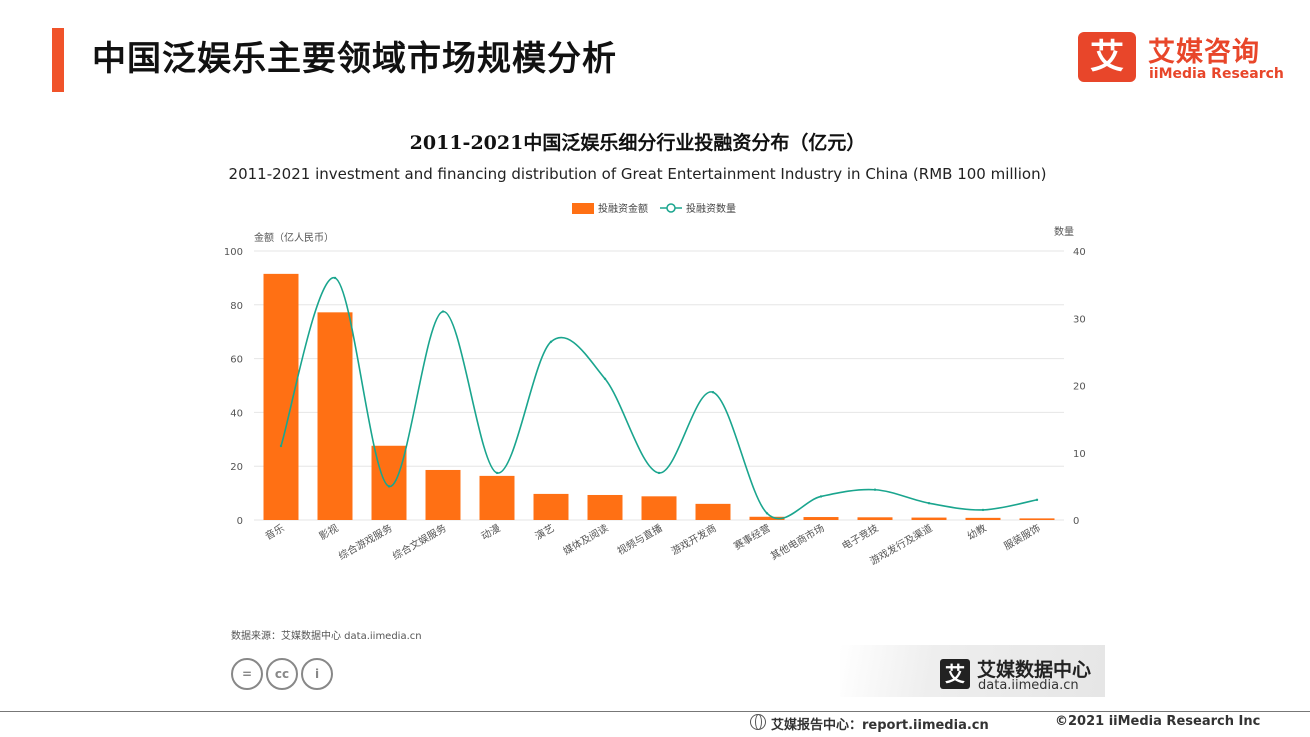 Image resolution: width=1310 pixels, height=737 pixels. I want to click on y-tick-label: 0, so click(240, 521).